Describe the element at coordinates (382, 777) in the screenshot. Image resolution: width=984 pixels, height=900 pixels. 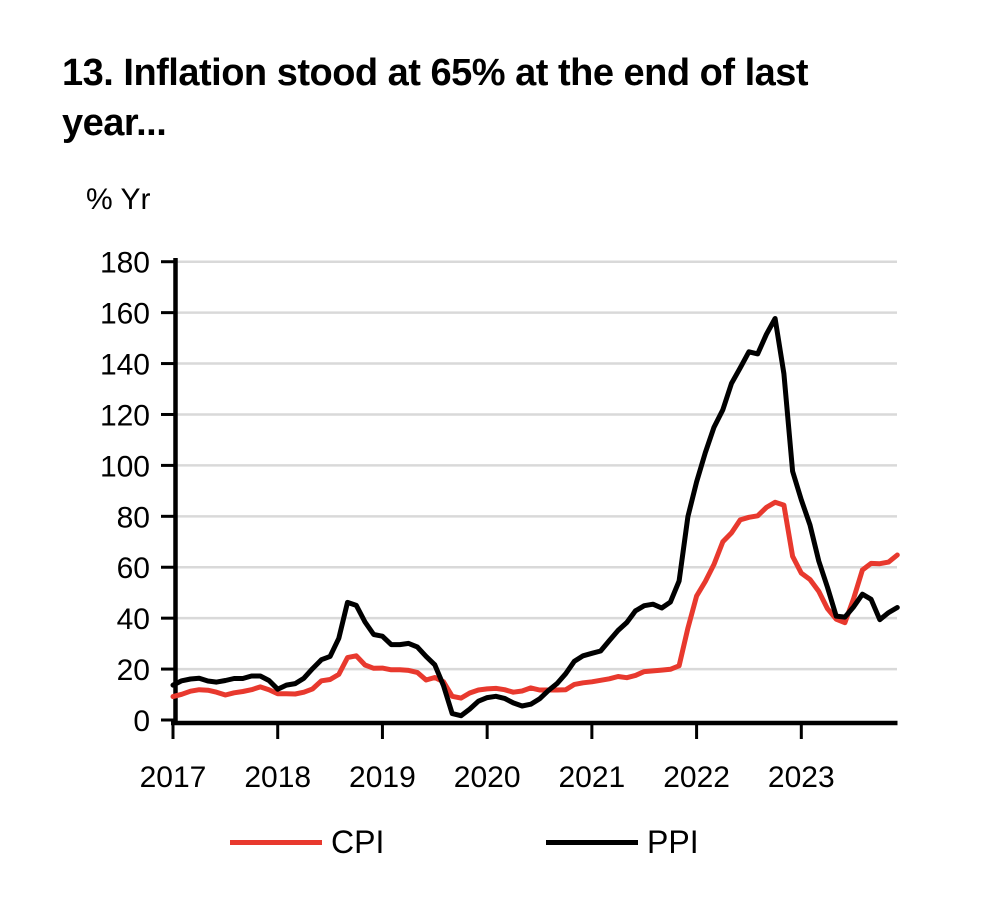
I see `x-tick-label-2019: 2019` at that location.